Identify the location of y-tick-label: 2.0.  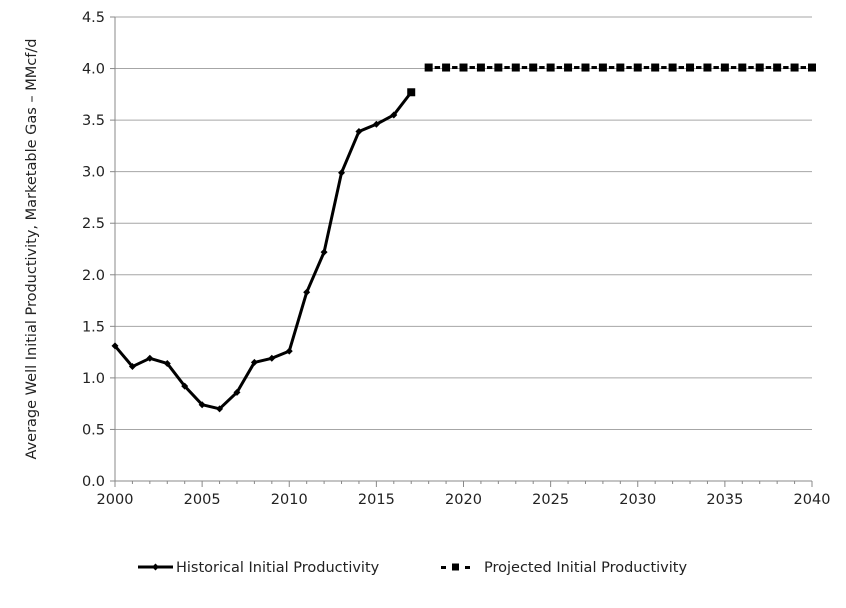
(93, 276).